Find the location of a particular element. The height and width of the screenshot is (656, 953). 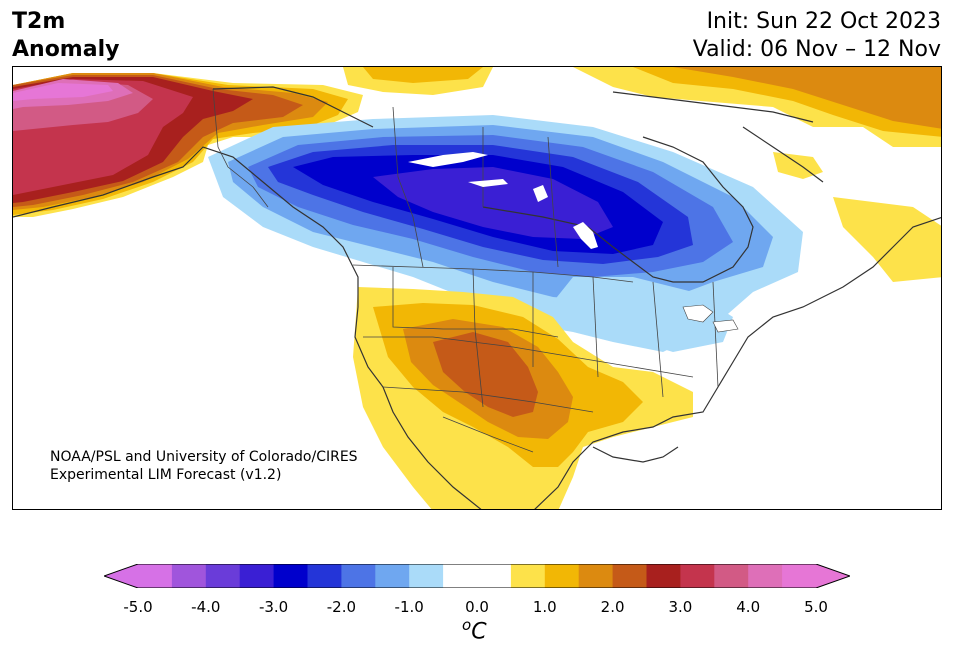

colorbar-tick-label: -3.0 is located at coordinates (273, 607).